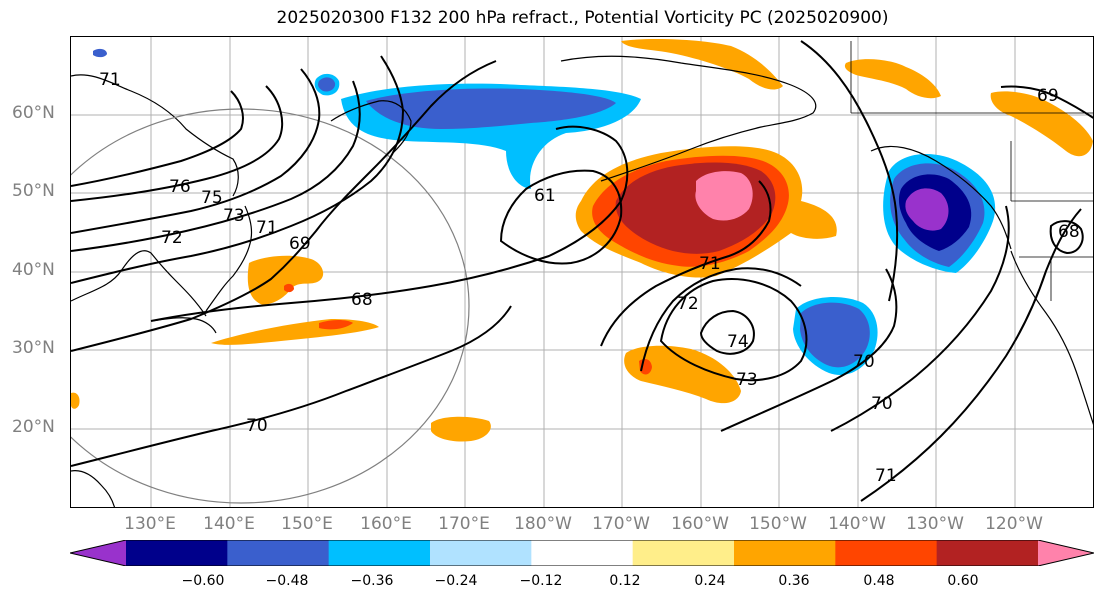 This screenshot has height=601, width=1105. I want to click on contour-label-74: 74, so click(738, 342).